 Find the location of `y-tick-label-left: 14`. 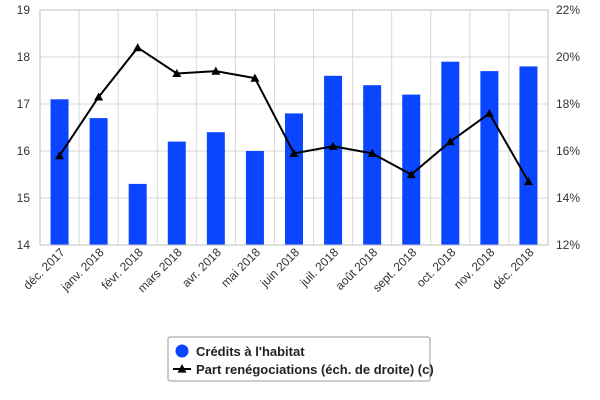

y-tick-label-left: 14 is located at coordinates (24, 245).